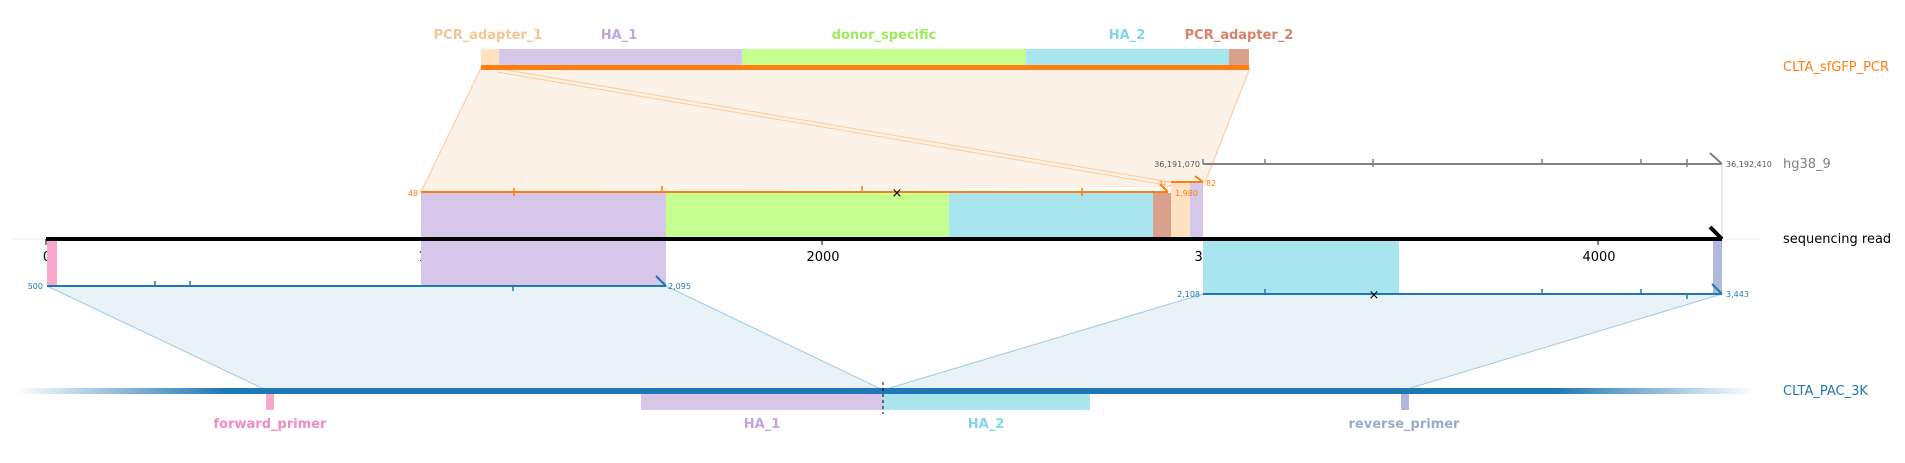 Image resolution: width=1905 pixels, height=463 pixels. I want to click on aln-pcr-mid-label: 1,980, so click(1186, 193).